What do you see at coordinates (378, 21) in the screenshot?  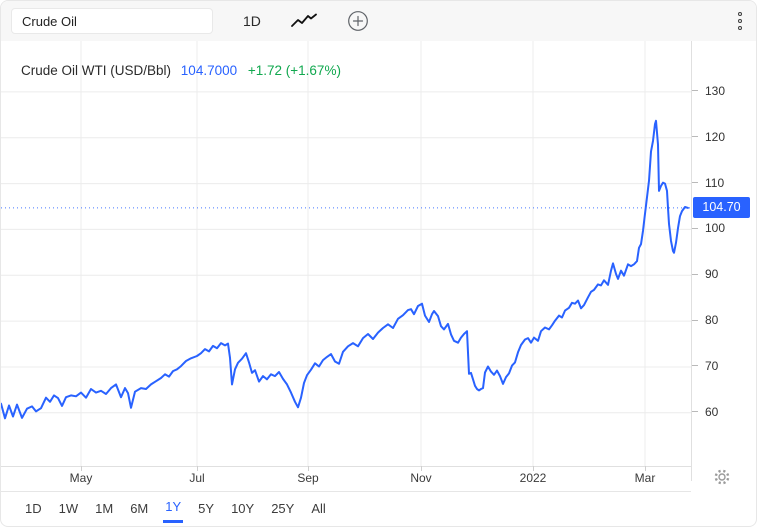 I see `toolbar: 1D` at bounding box center [378, 21].